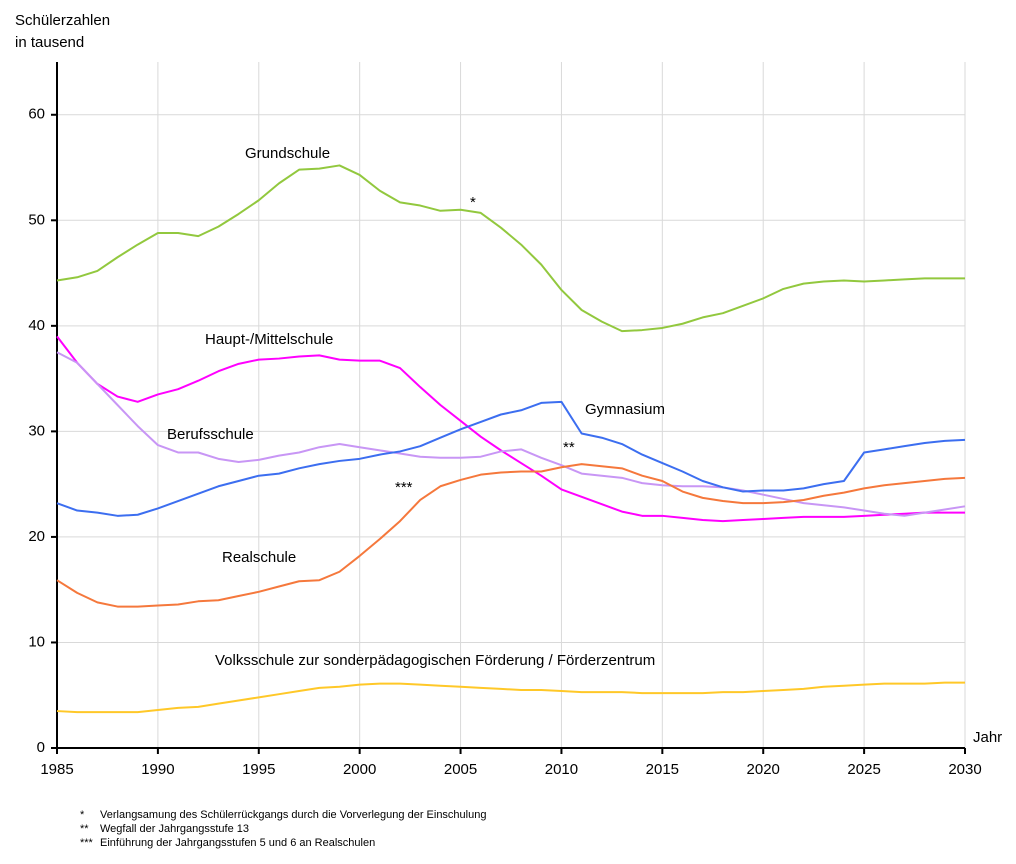  I want to click on x-tick-label: 2030, so click(964, 769).